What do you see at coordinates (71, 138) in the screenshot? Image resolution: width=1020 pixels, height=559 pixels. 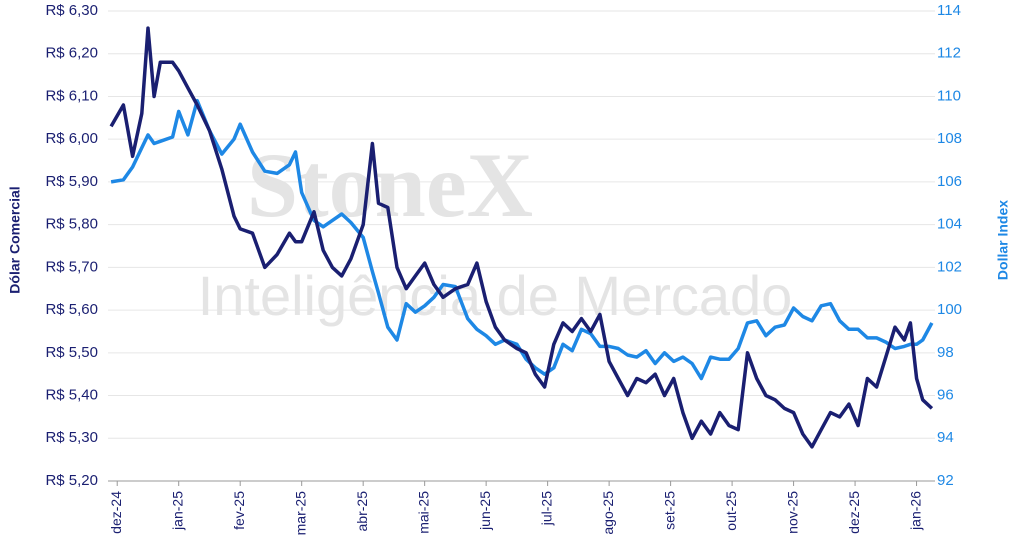 I see `y-tick-label: R$ 6,00` at bounding box center [71, 138].